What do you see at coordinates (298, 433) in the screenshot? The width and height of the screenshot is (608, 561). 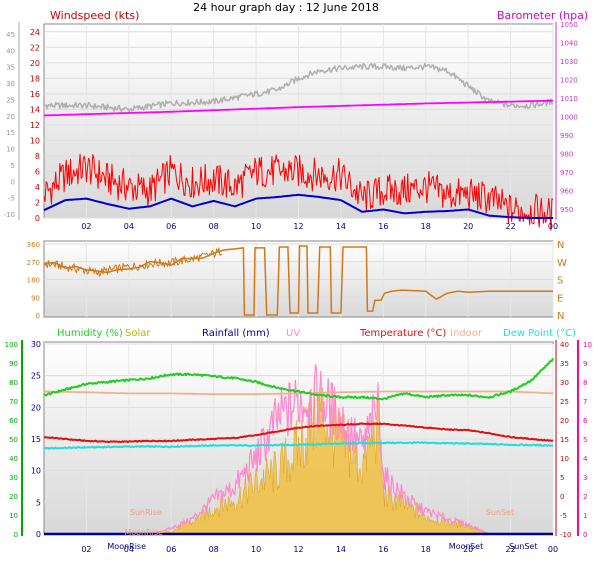 I see `temperature-line` at bounding box center [298, 433].